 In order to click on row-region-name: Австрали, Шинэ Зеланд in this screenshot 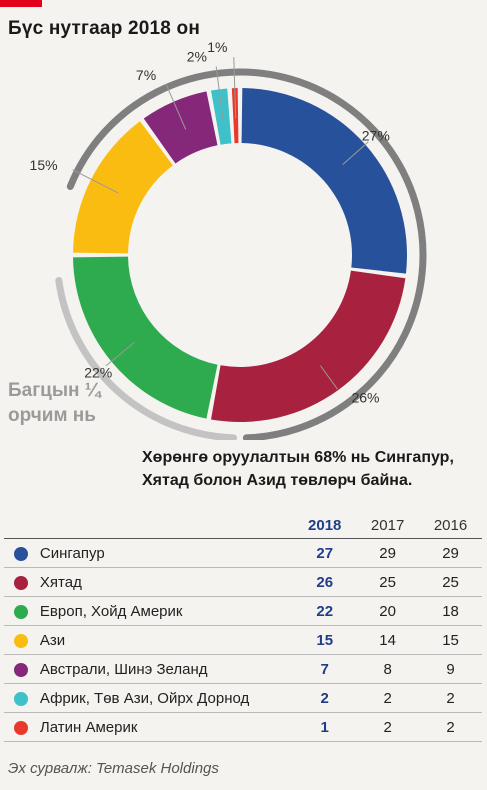, I will do `click(165, 669)`.